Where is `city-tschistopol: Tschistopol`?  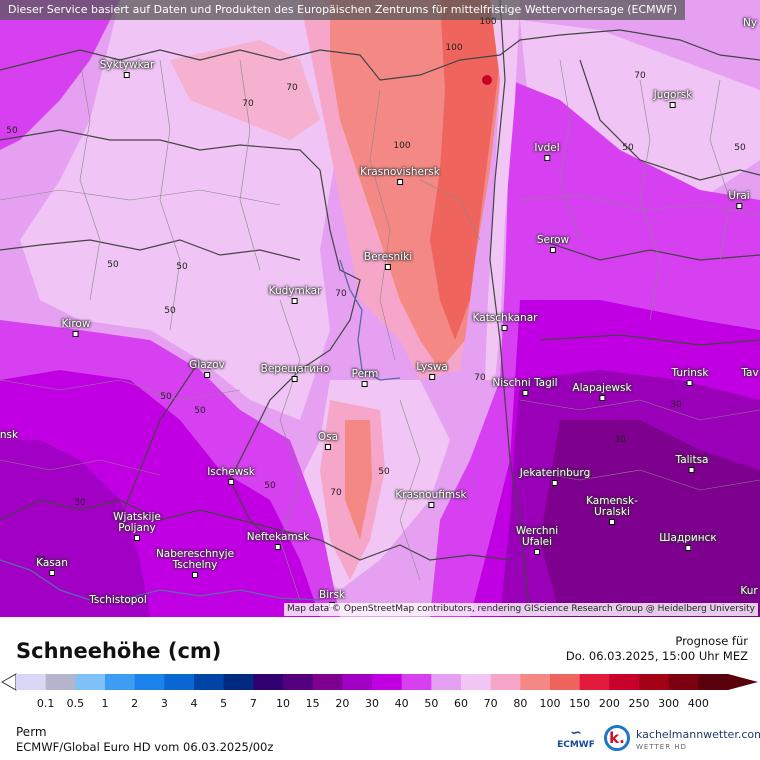
city-tschistopol: Tschistopol is located at coordinates (118, 600).